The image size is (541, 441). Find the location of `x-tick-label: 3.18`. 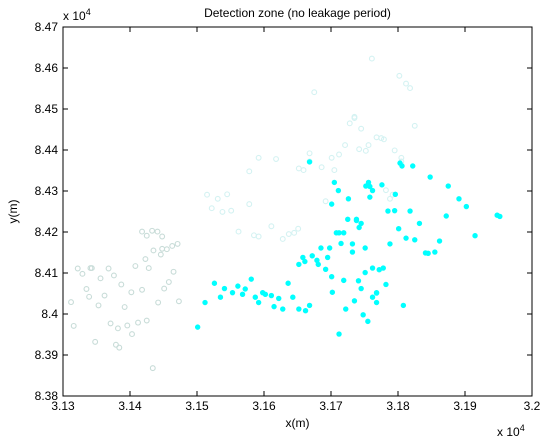

x-tick-label: 3.18 is located at coordinates (398, 406).